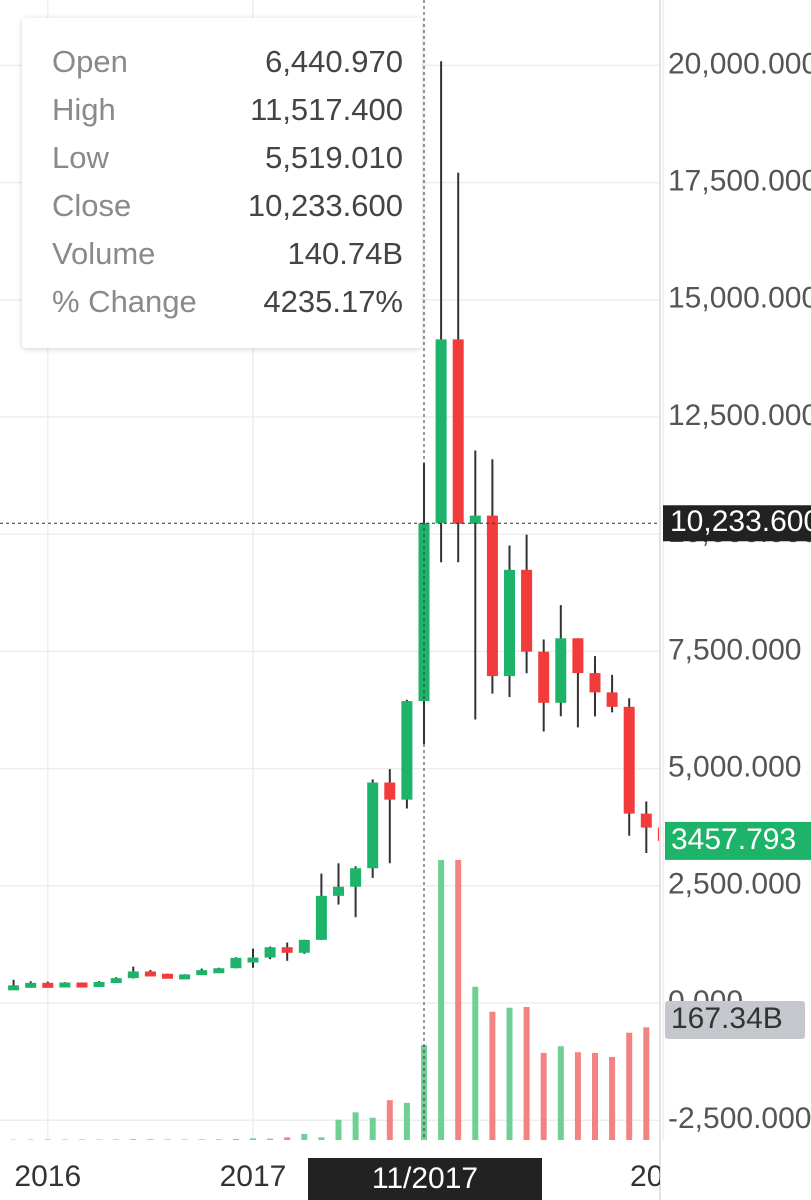  I want to click on y-tick-label: -2,500.000, so click(739, 1118).